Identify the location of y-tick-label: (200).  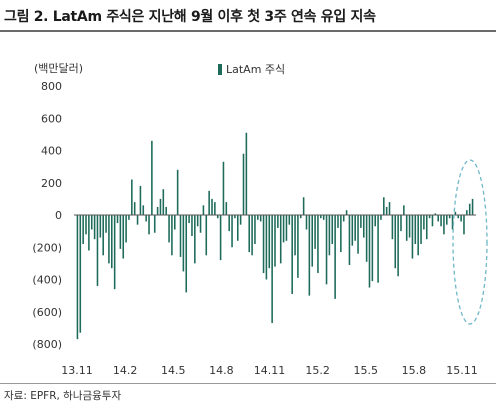
(47, 247).